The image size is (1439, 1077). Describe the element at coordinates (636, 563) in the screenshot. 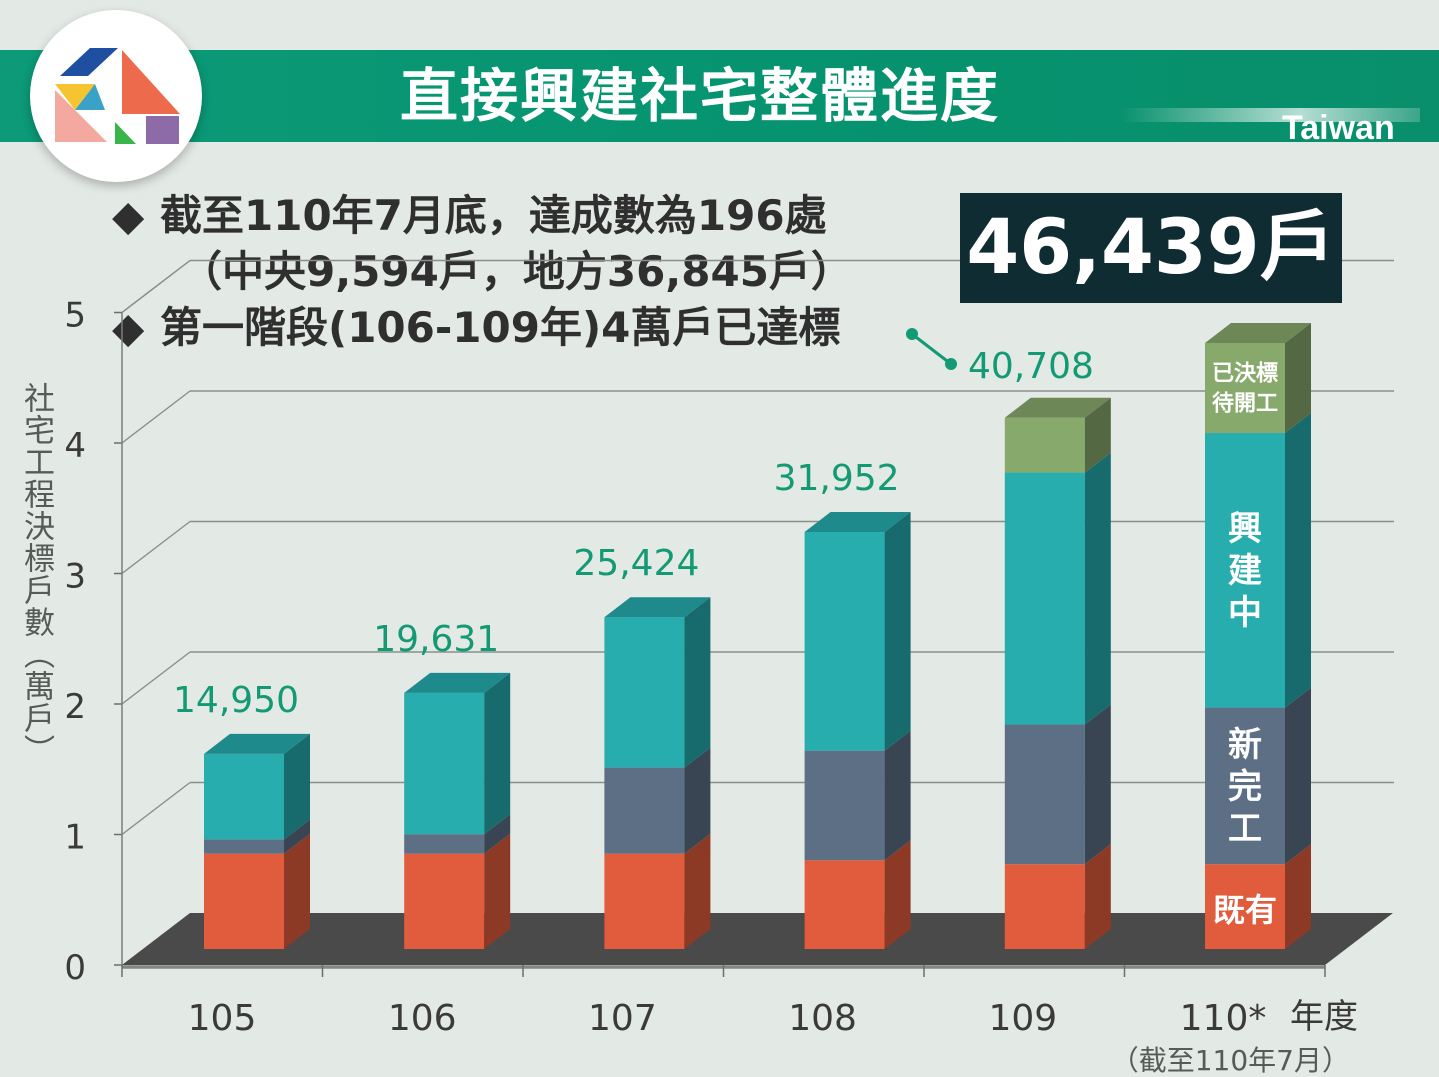

I see `data-label: 25,424` at that location.